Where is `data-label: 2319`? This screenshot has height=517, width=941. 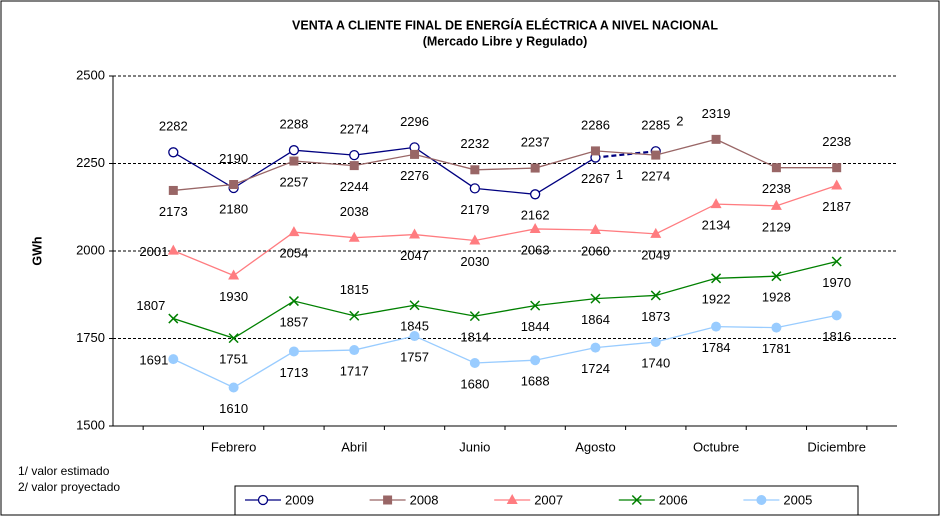 data-label: 2319 is located at coordinates (716, 113).